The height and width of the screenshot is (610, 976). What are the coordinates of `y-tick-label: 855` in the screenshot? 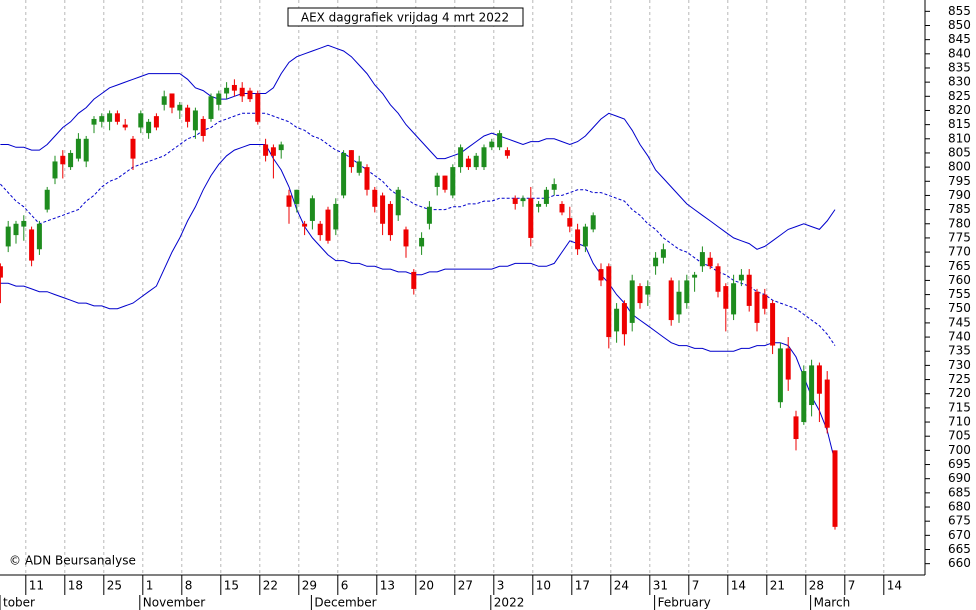 It's located at (959, 11).